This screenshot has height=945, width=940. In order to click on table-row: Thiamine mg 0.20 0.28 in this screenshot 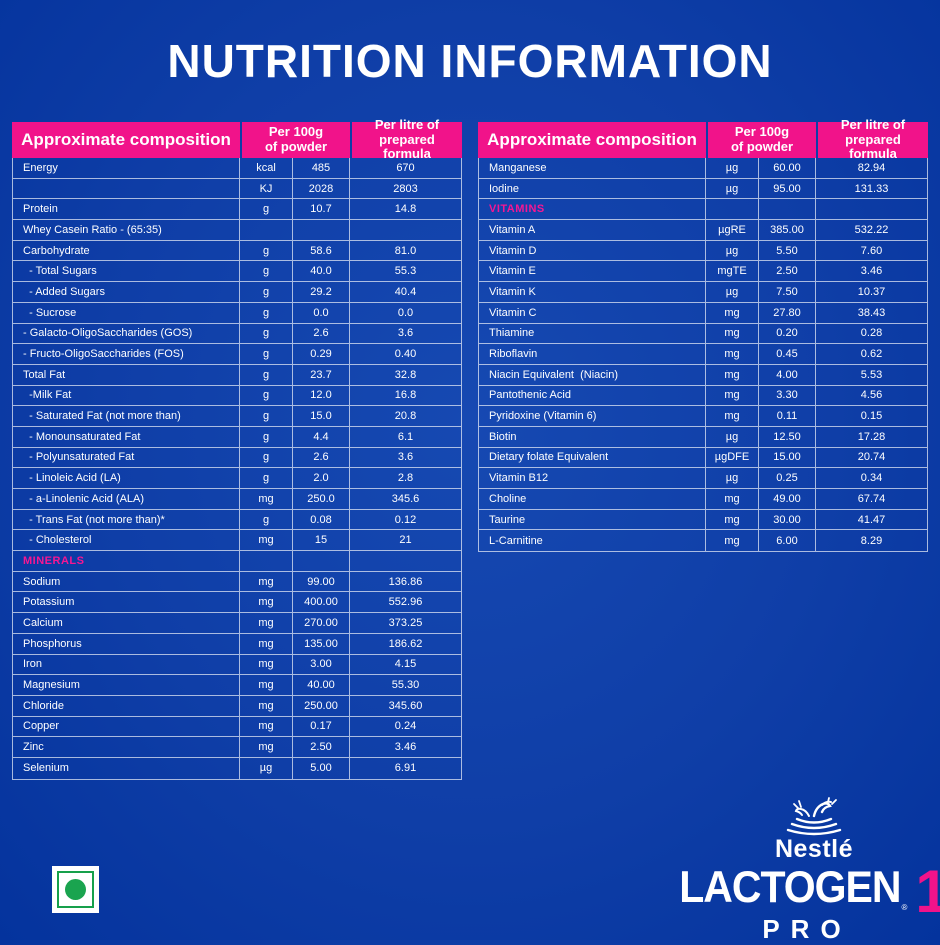, I will do `click(703, 334)`.